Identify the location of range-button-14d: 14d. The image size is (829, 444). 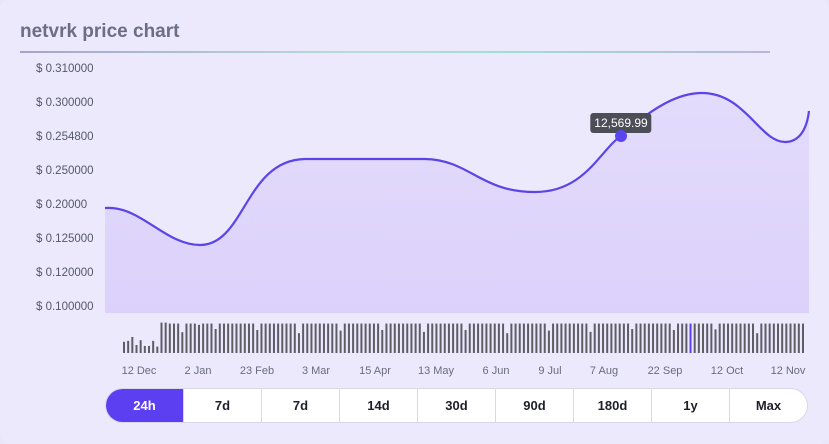
(379, 405).